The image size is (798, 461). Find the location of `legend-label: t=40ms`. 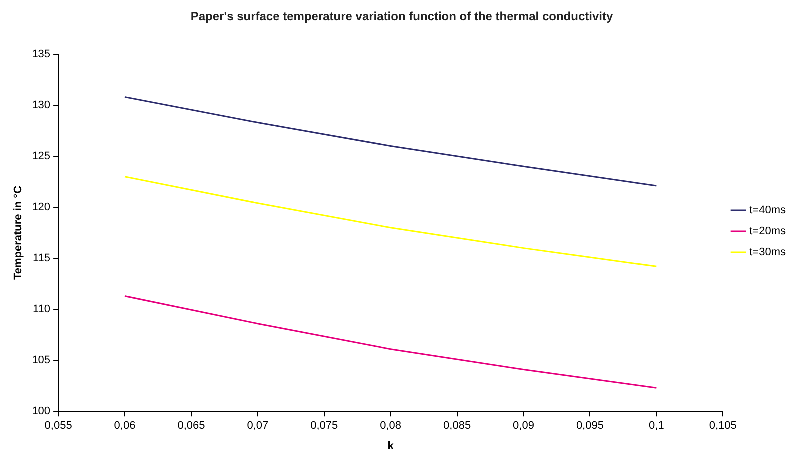

legend-label: t=40ms is located at coordinates (768, 210).